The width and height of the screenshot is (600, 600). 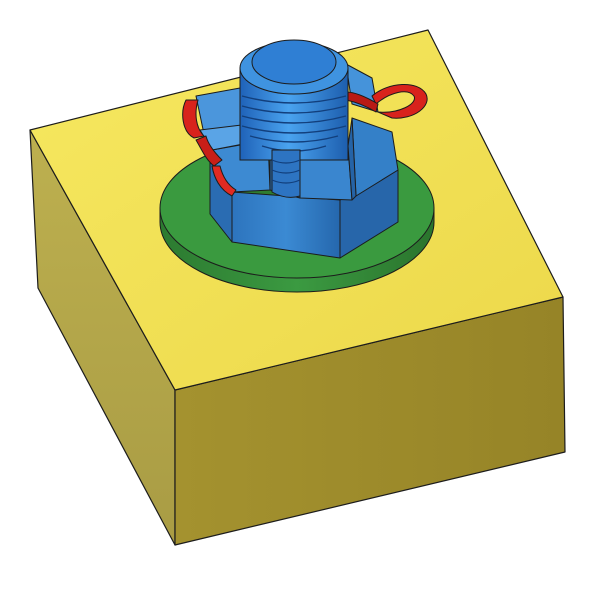 I want to click on pin-left-tip, so click(x=224, y=181).